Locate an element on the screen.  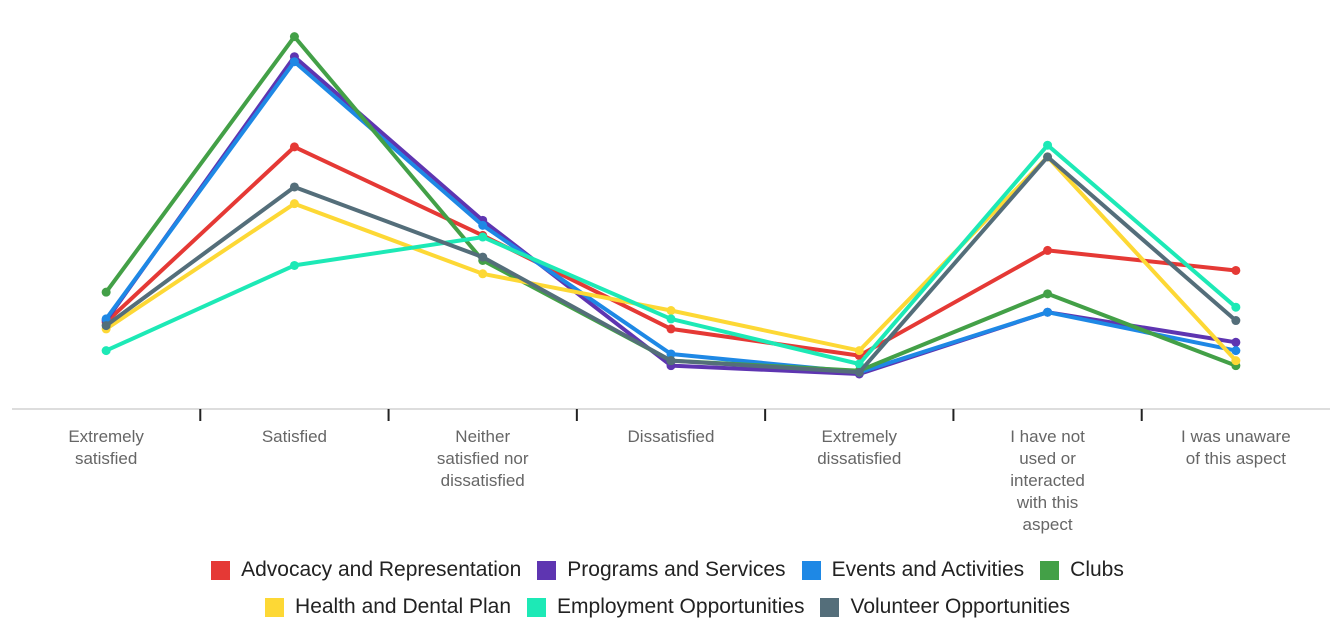
x-tick-label: Extremely dissatisfied is located at coordinates (859, 447).